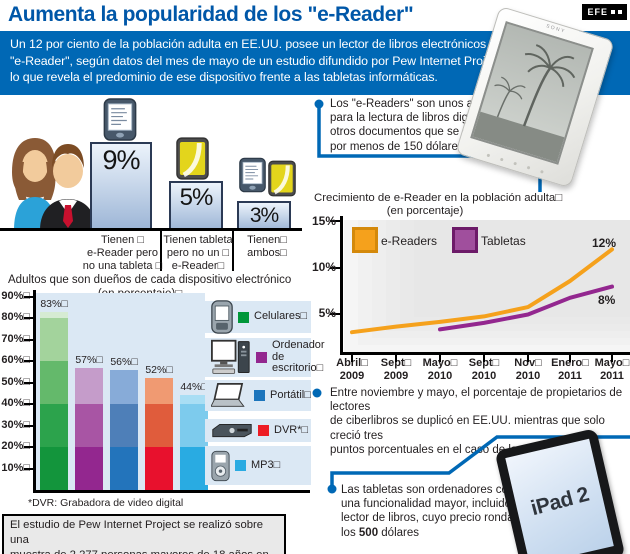 This screenshot has width=630, height=554. What do you see at coordinates (298, 357) in the screenshot?
I see `legend-label: Ordenador de escritorio□` at bounding box center [298, 357].